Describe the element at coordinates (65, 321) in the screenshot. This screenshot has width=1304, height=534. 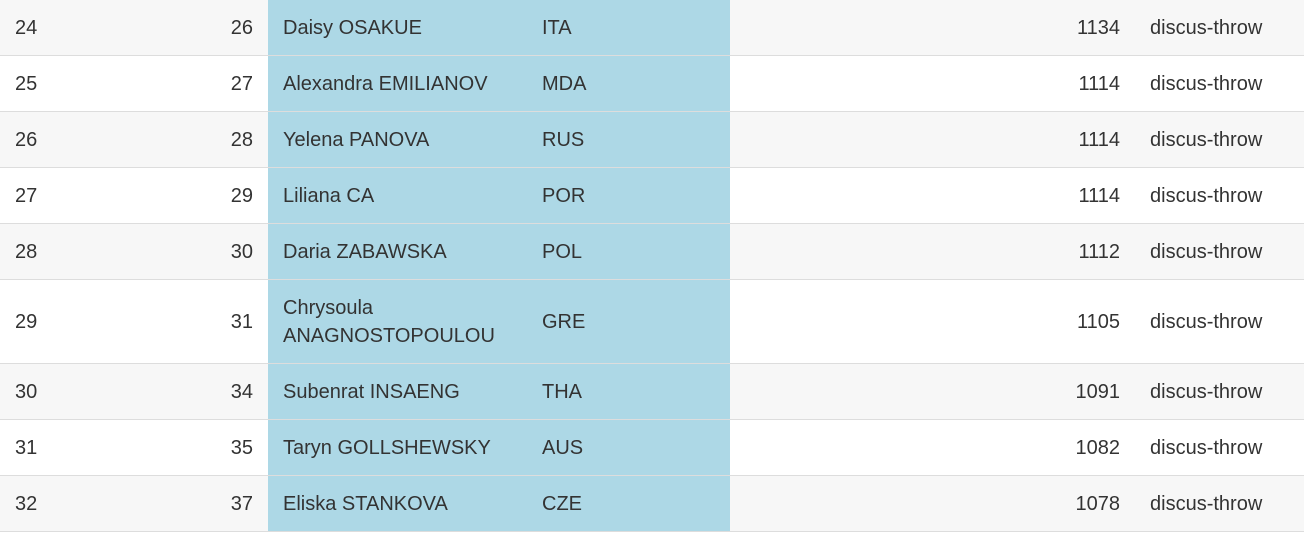
I see `row-index: 29` at that location.